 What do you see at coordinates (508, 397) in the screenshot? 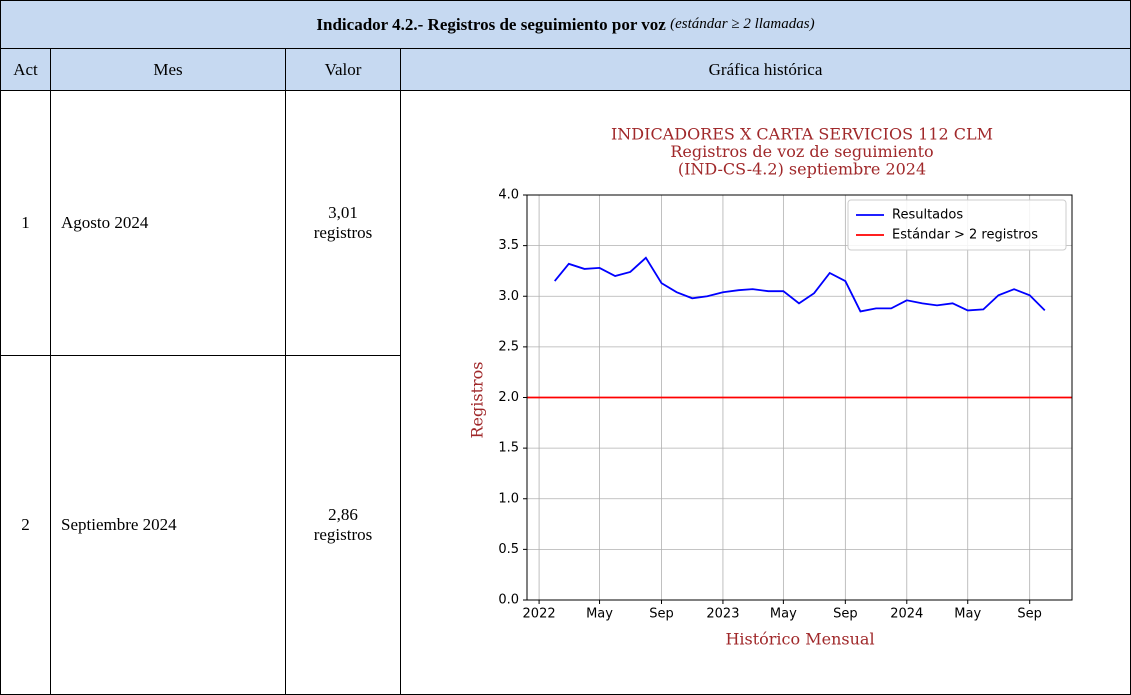
I see `y-tick-label: 2.0` at bounding box center [508, 397].